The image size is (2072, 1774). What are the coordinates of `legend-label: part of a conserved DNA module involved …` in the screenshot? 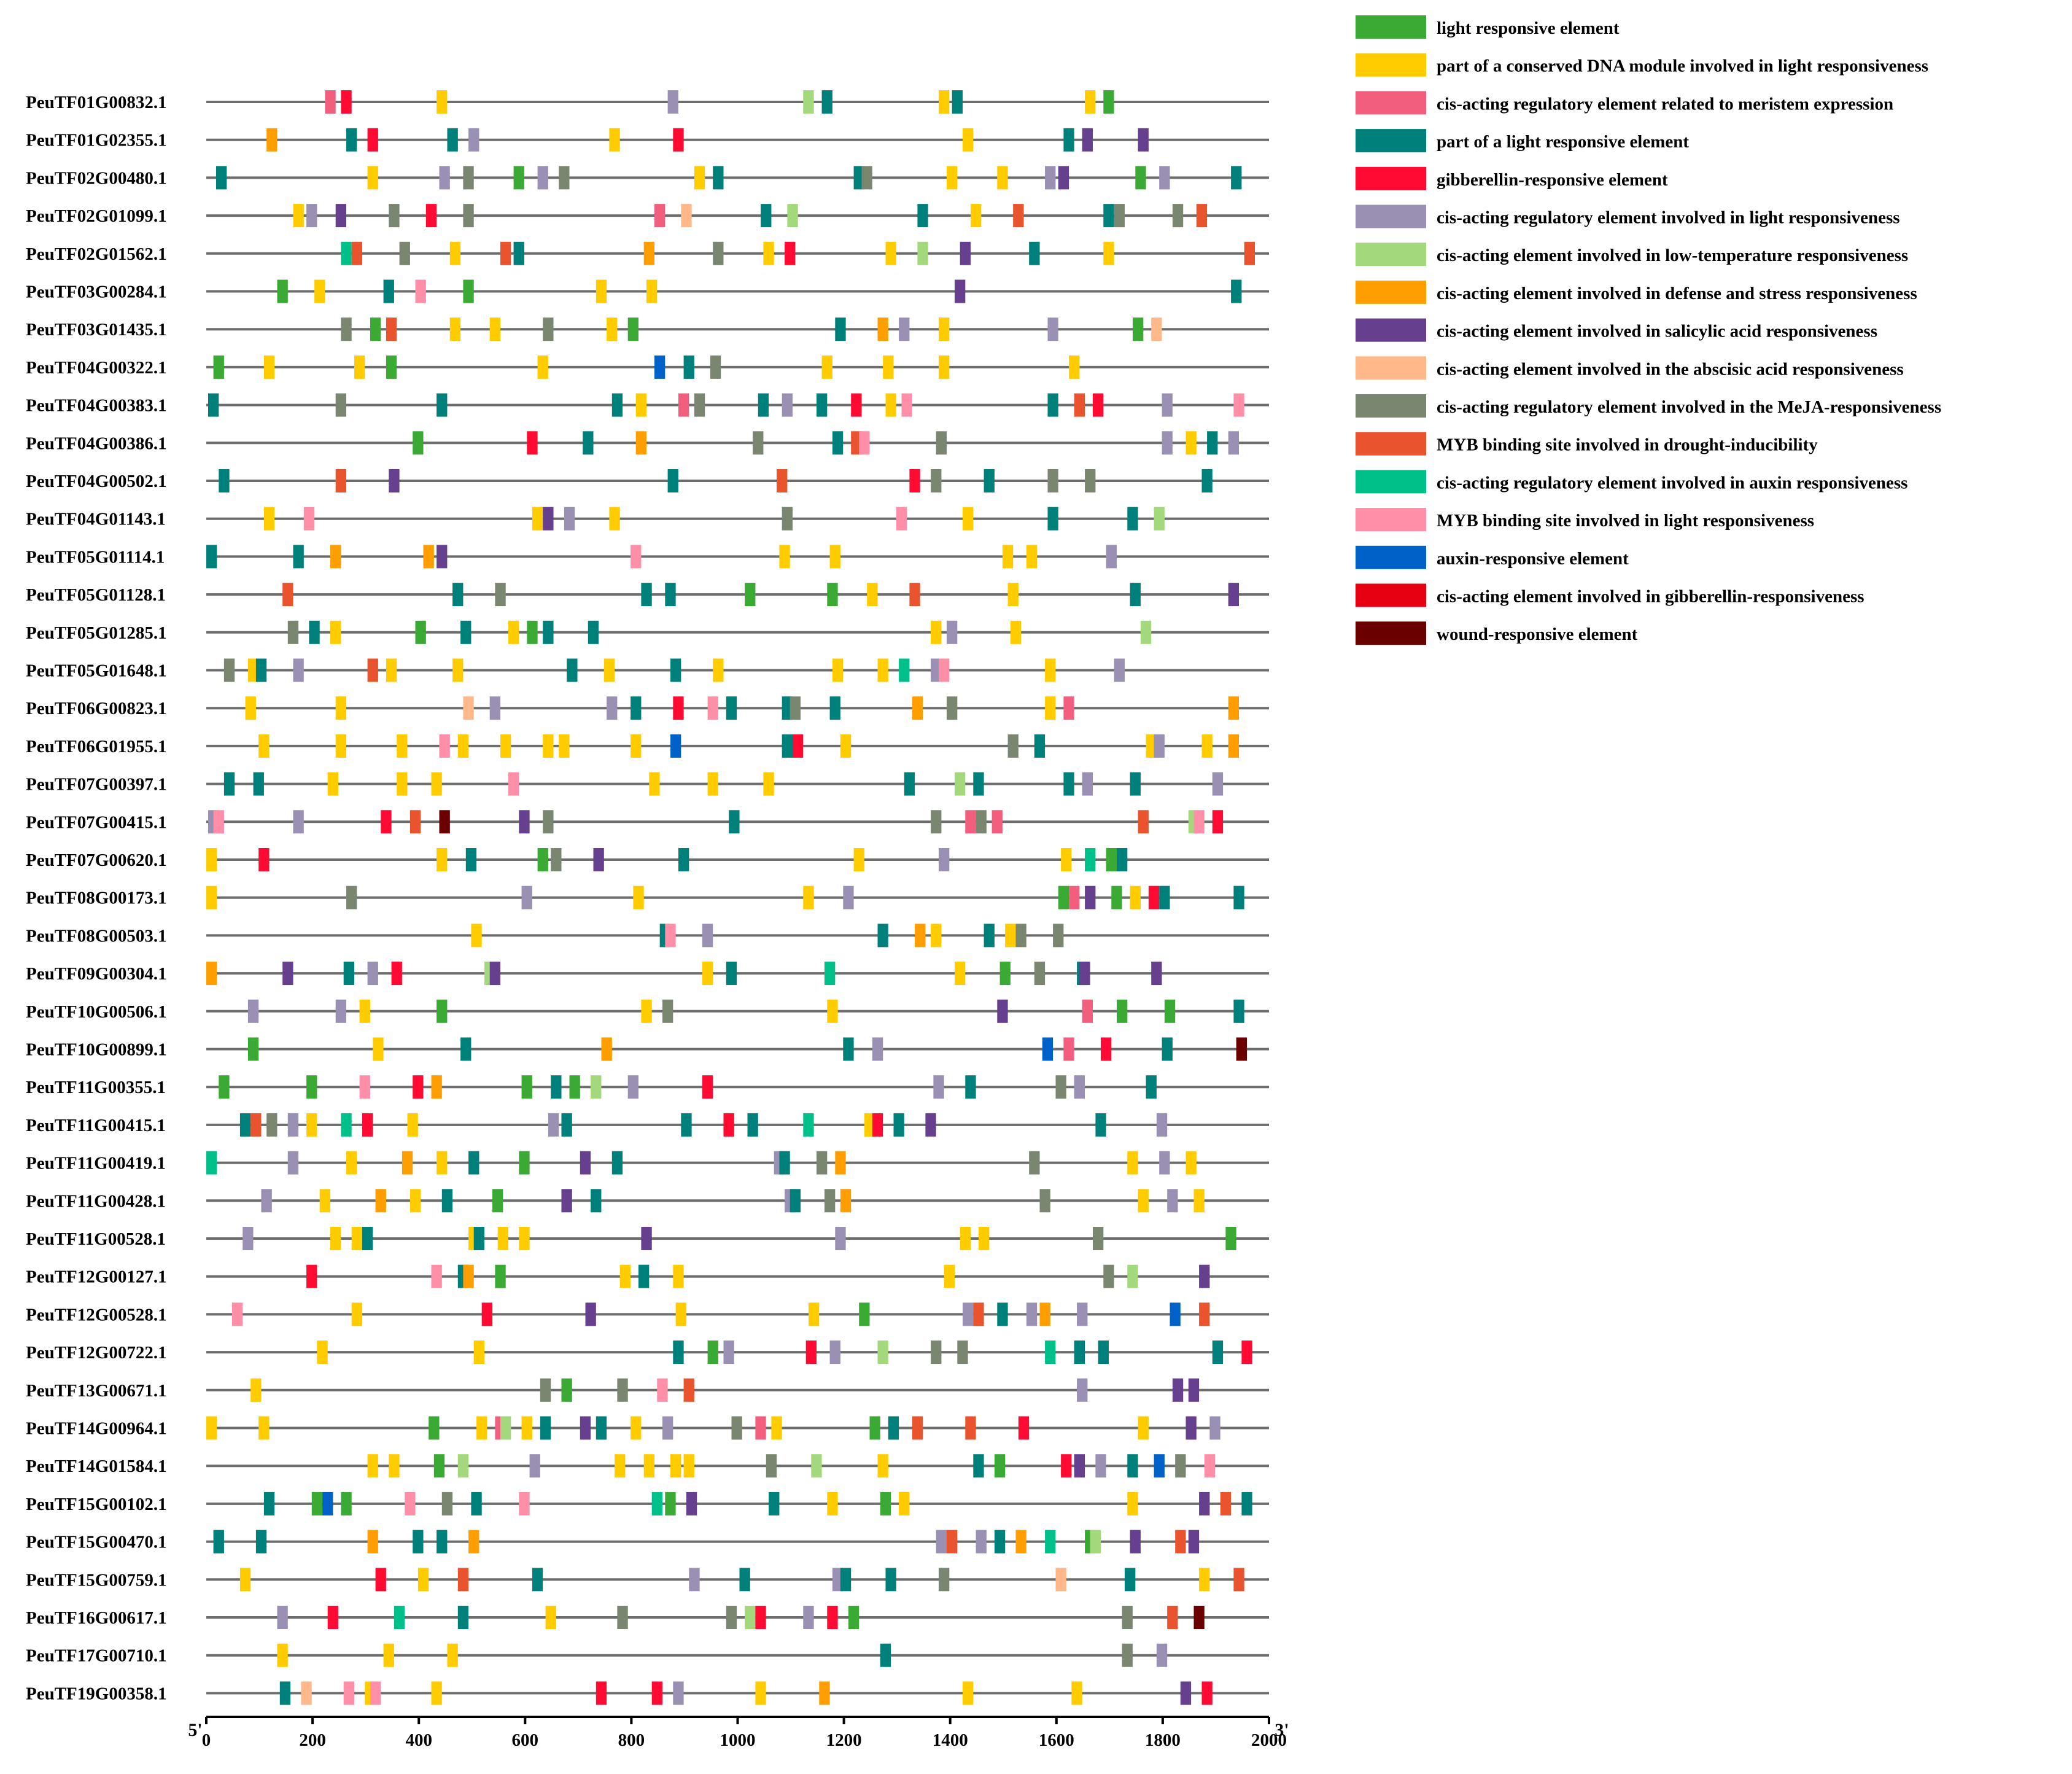 It's located at (1682, 66).